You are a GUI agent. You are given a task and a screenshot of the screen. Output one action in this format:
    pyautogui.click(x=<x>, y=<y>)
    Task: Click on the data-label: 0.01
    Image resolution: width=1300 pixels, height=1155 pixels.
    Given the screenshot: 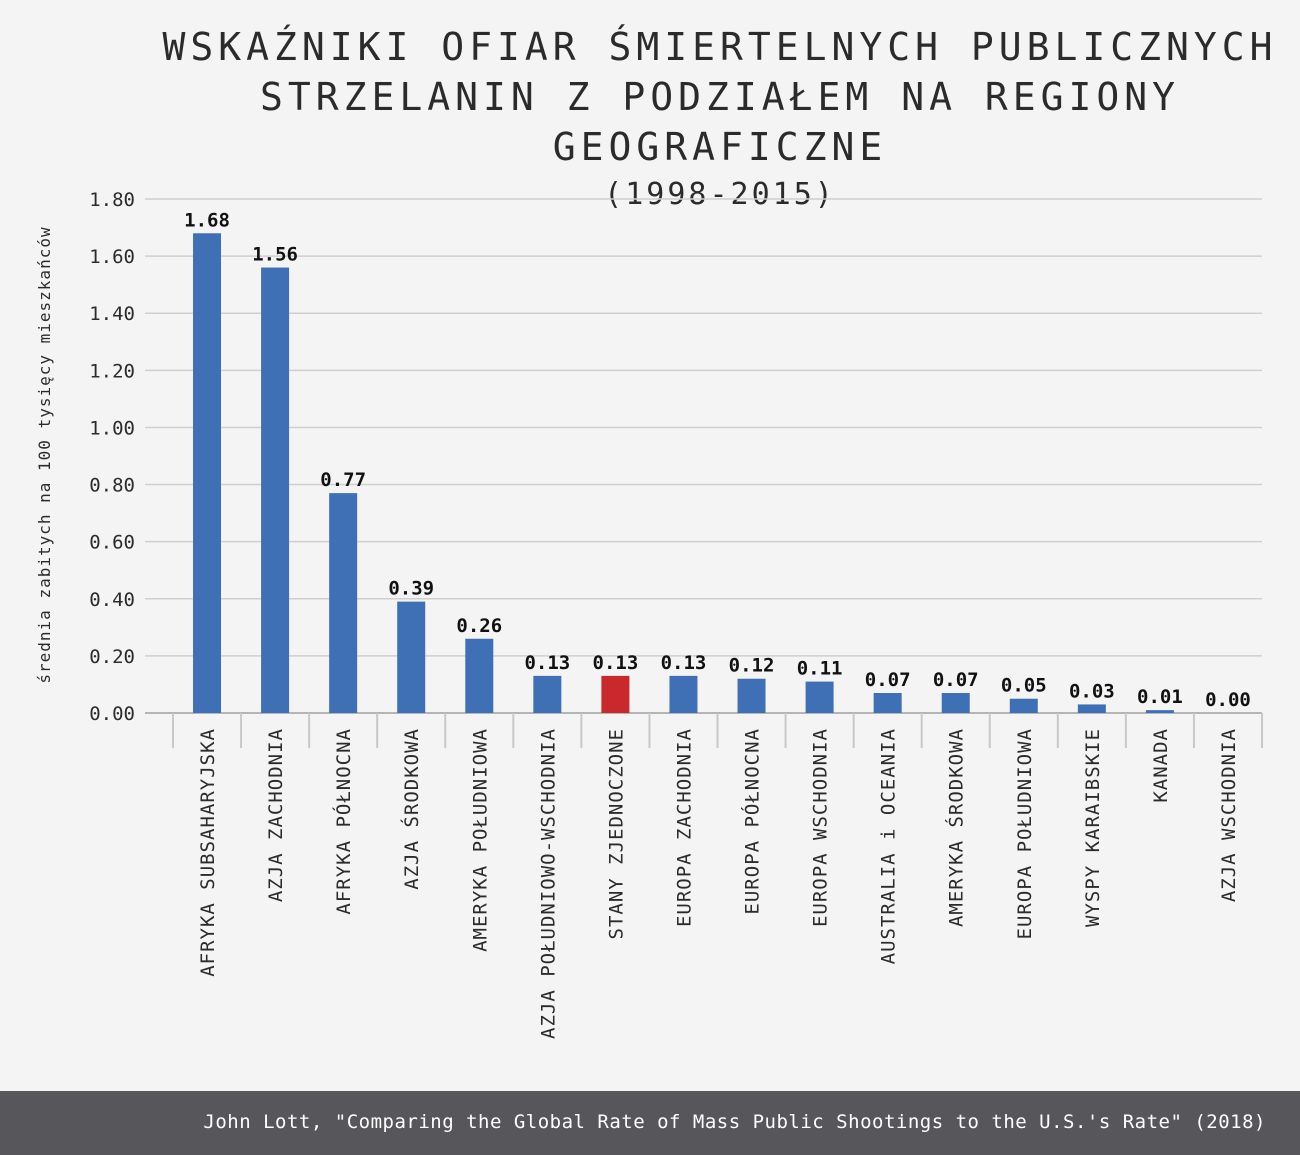 What is the action you would take?
    pyautogui.click(x=1160, y=697)
    